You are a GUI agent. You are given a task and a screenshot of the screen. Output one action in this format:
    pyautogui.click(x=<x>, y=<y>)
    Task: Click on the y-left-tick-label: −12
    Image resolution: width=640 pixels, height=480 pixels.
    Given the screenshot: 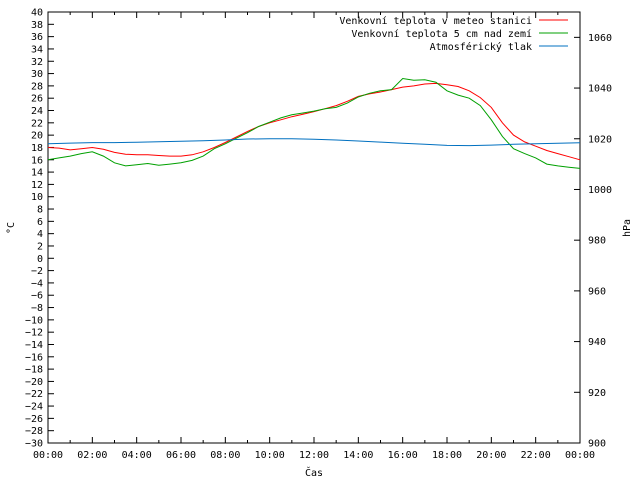 What is the action you would take?
    pyautogui.click(x=34, y=333)
    